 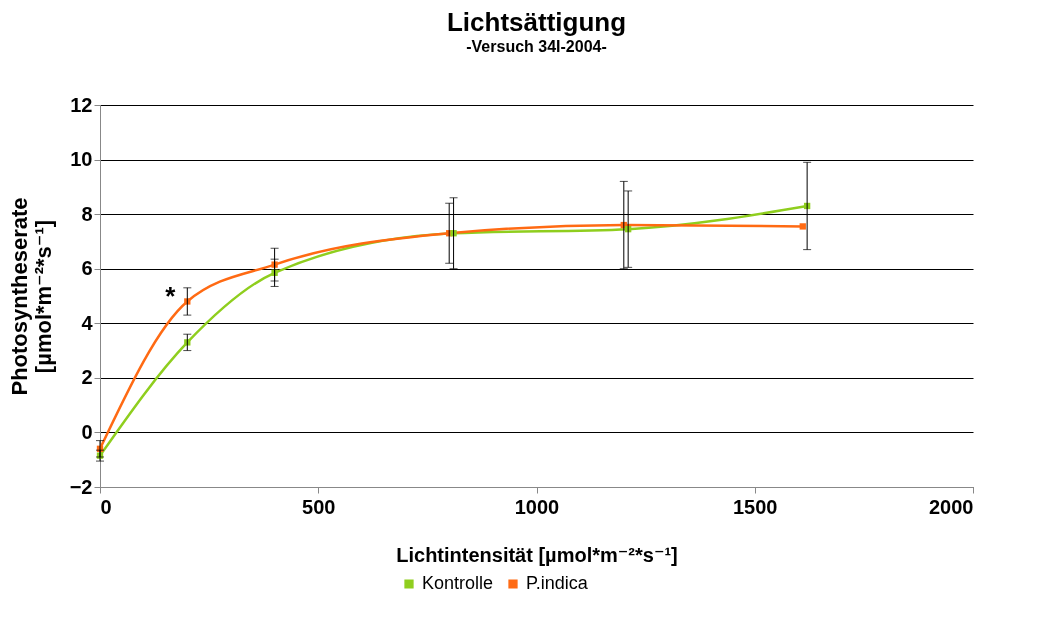 I want to click on y-tick-label: 0, so click(x=87, y=431).